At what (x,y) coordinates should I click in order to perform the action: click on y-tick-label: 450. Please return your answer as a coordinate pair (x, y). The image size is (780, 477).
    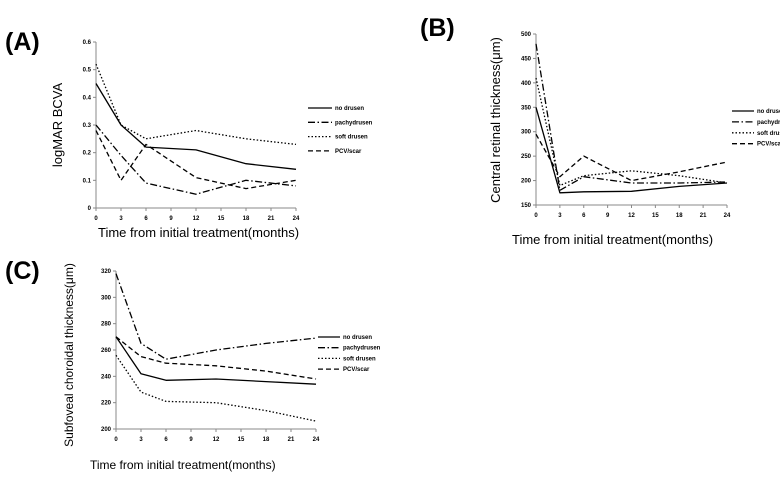
    Looking at the image, I should click on (526, 59).